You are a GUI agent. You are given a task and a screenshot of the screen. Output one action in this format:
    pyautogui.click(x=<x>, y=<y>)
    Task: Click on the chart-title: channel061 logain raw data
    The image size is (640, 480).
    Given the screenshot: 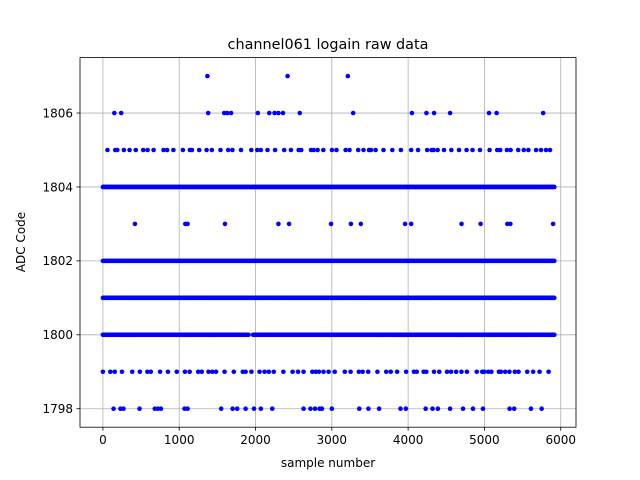 What is the action you would take?
    pyautogui.click(x=328, y=45)
    